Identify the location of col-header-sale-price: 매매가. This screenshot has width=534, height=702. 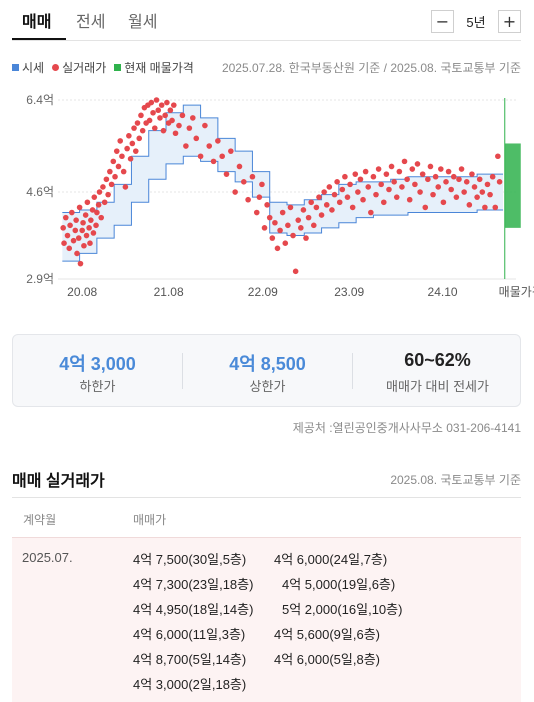
(150, 520).